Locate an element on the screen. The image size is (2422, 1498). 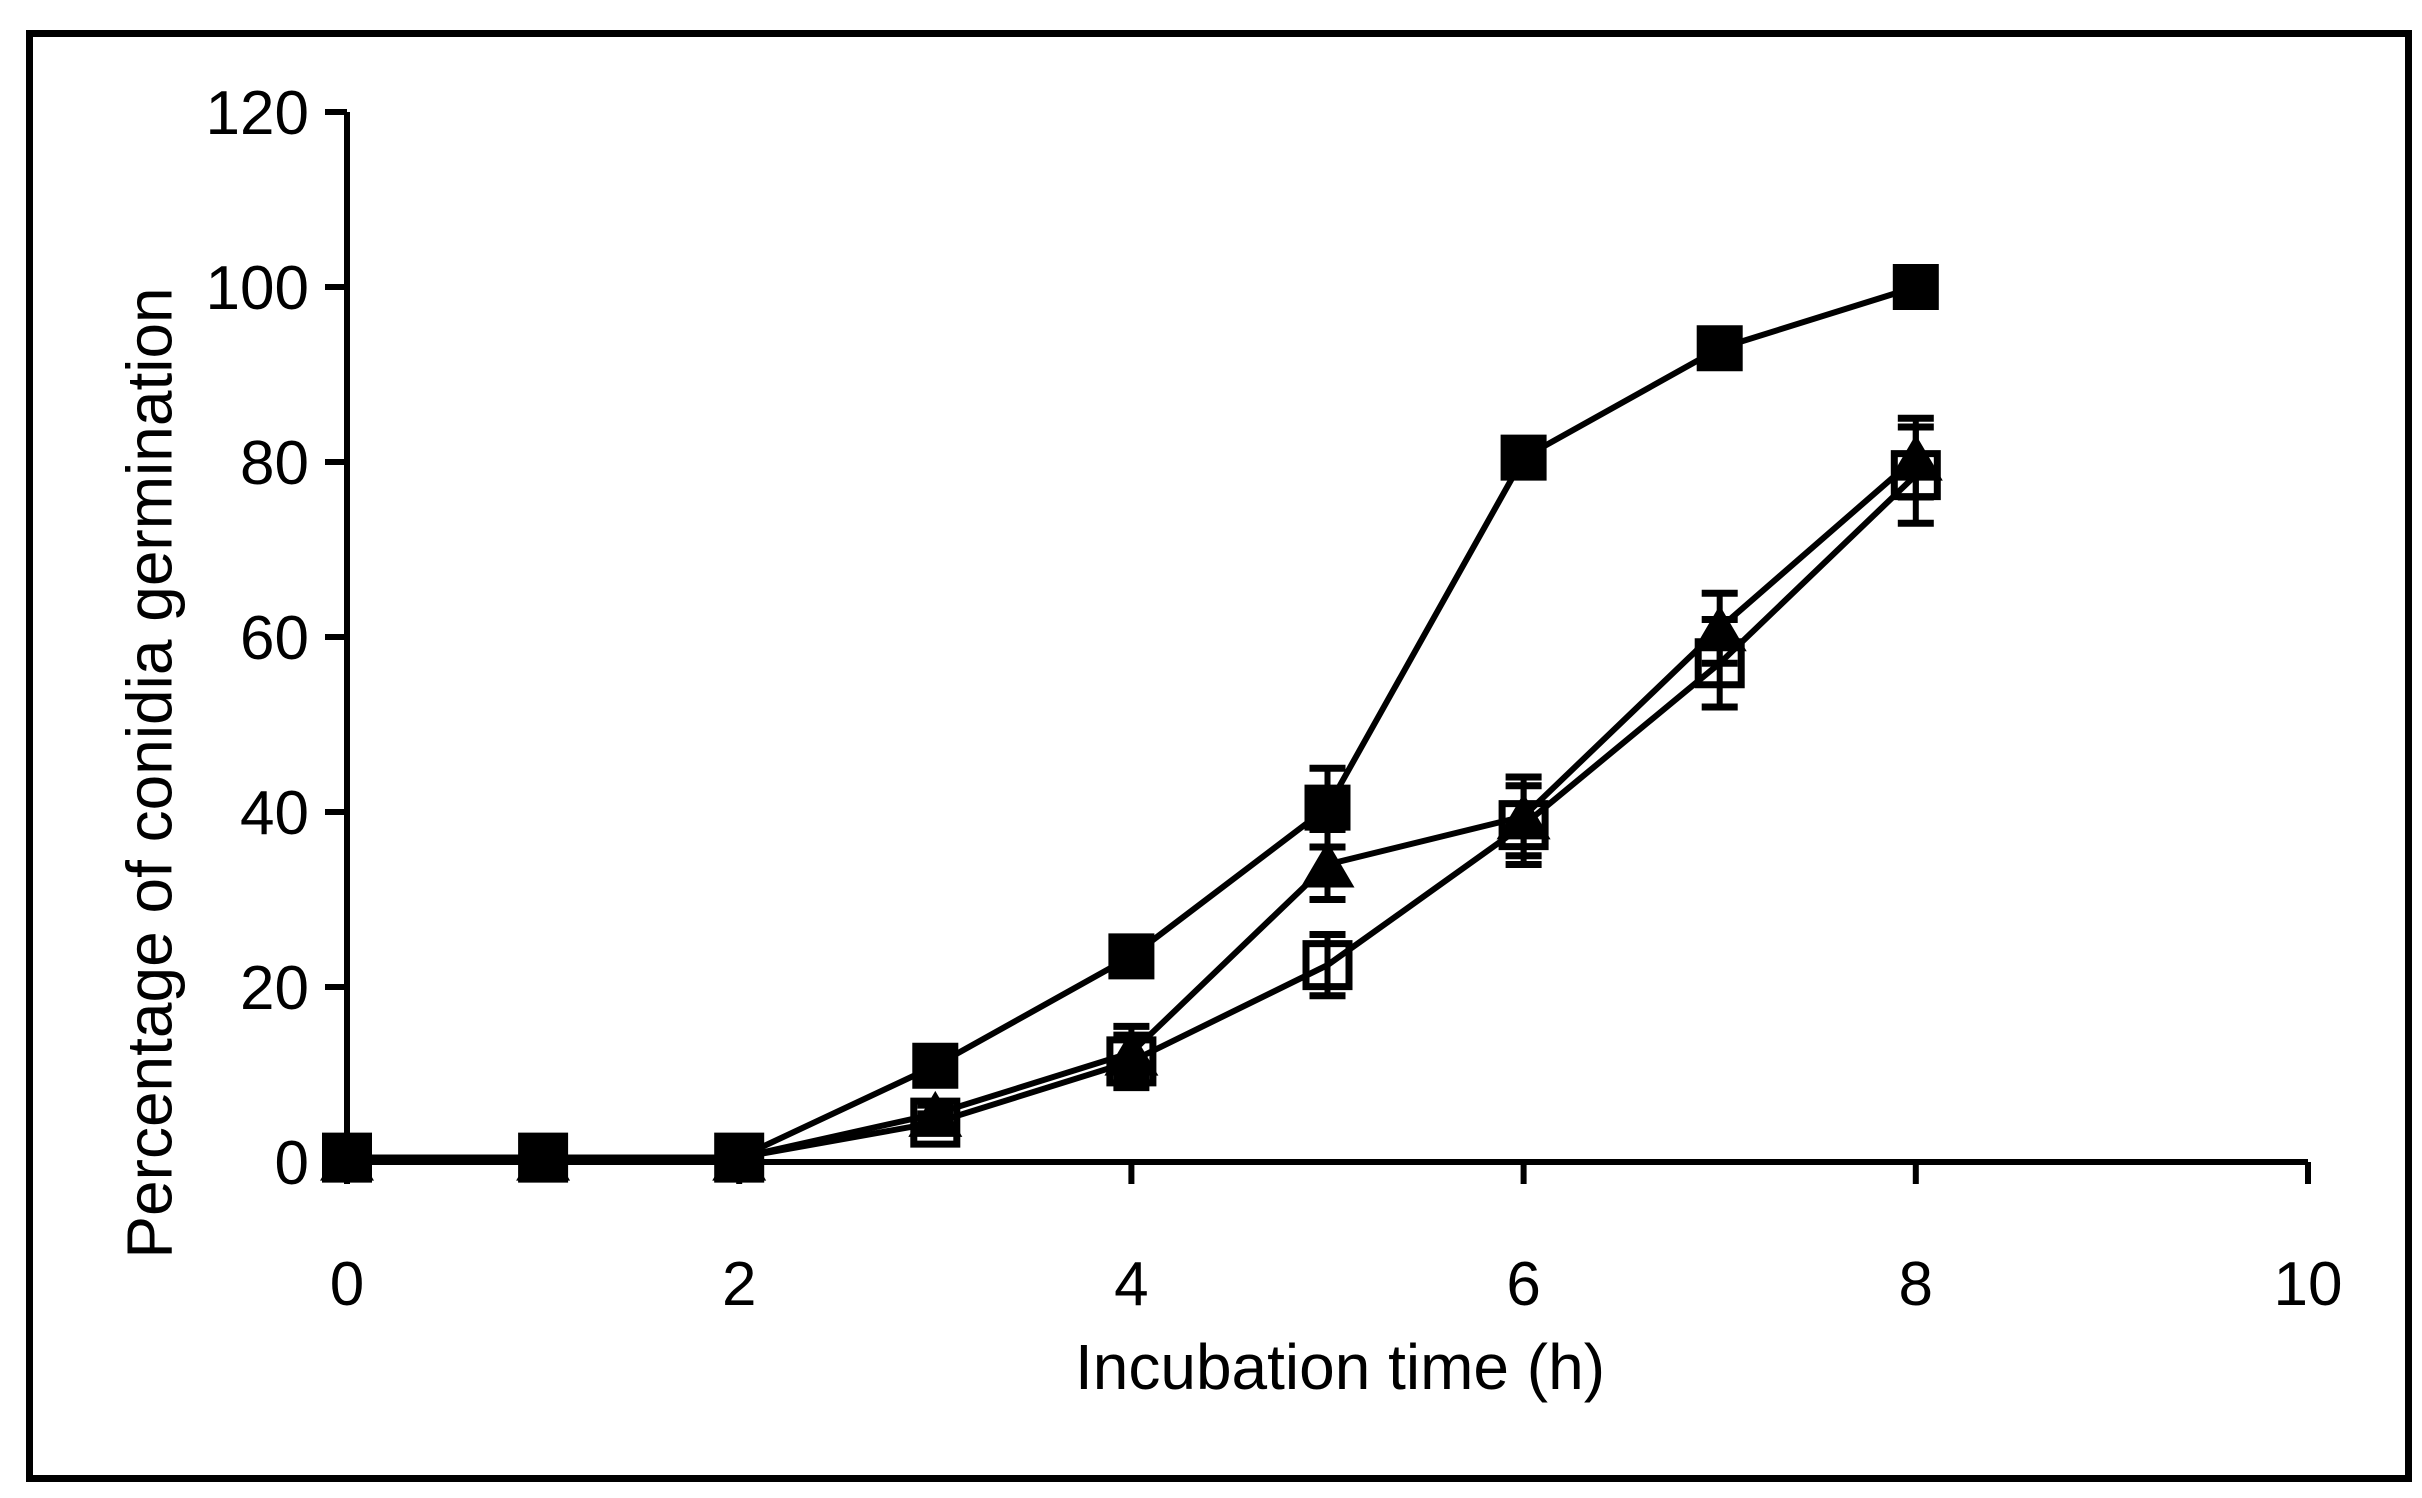
y-tick-label: 120 is located at coordinates (257, 113).